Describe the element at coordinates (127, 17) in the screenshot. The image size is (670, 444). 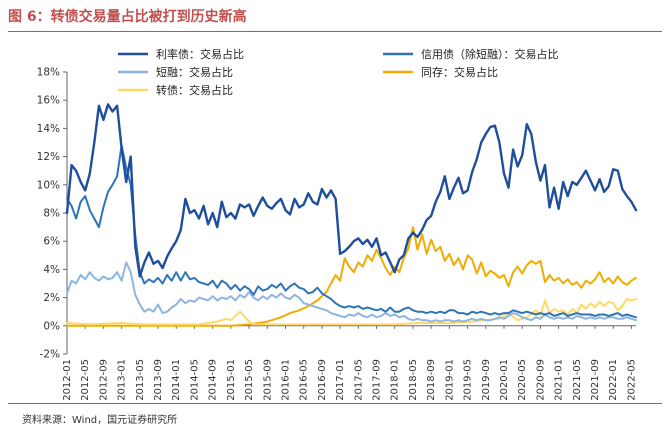
I see `figure-title: 图 6：转债交易量占比被打到历史新高` at that location.